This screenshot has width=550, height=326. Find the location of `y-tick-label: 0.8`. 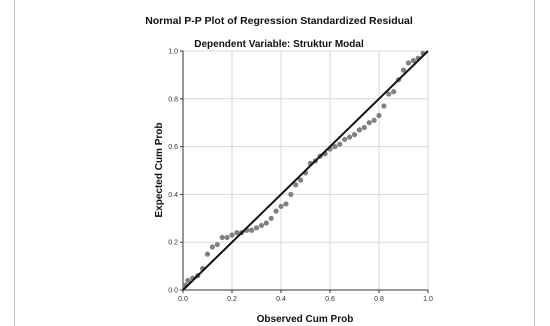

y-tick-label: 0.8 is located at coordinates (173, 99).